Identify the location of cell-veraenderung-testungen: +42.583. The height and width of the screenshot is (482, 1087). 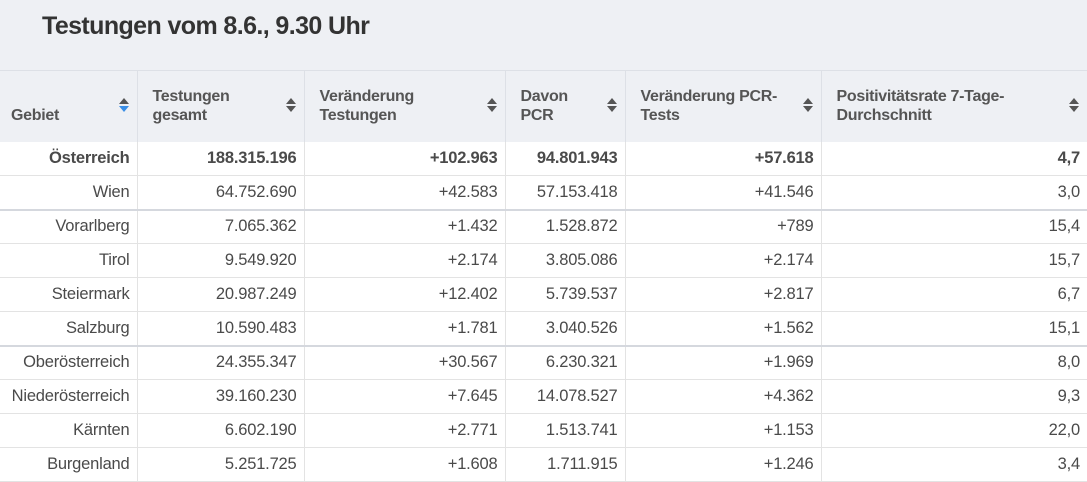
(404, 193).